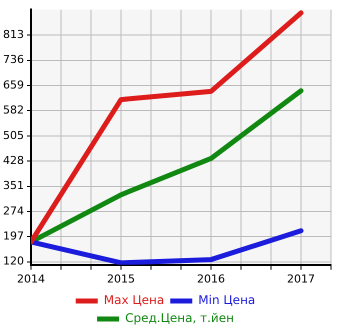  What do you see at coordinates (13, 185) in the screenshot?
I see `y-tick-label: 351` at bounding box center [13, 185].